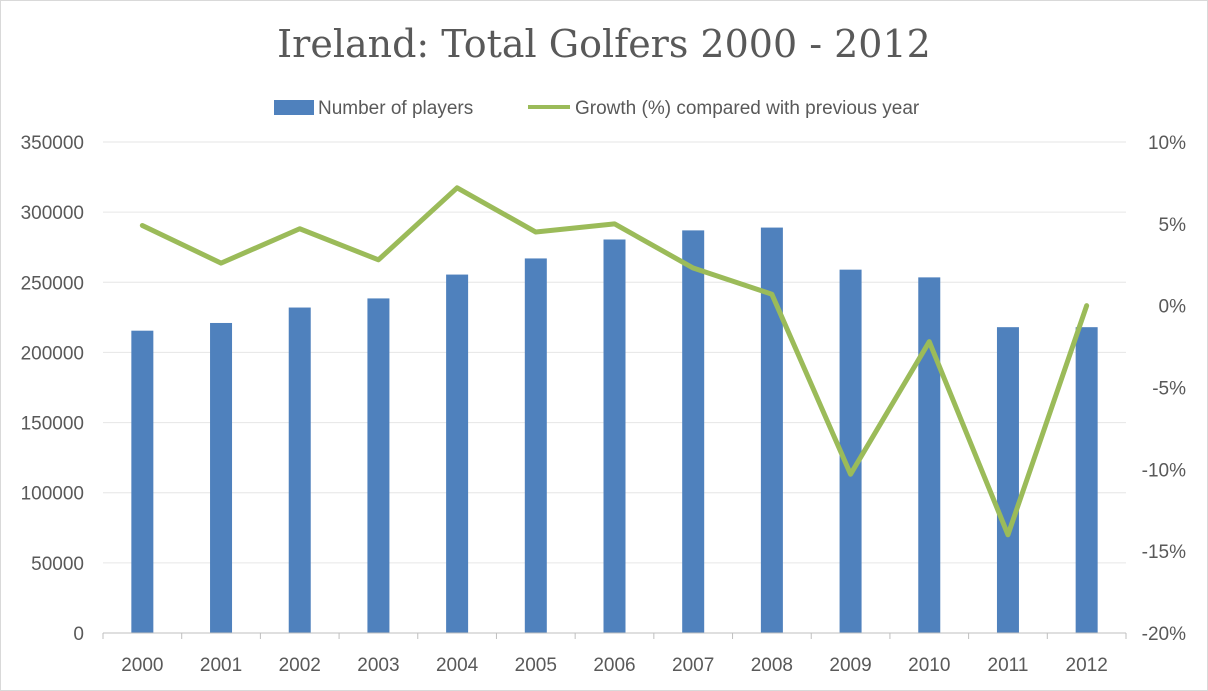  Describe the element at coordinates (300, 665) in the screenshot. I see `x-tick-label: 2002` at that location.